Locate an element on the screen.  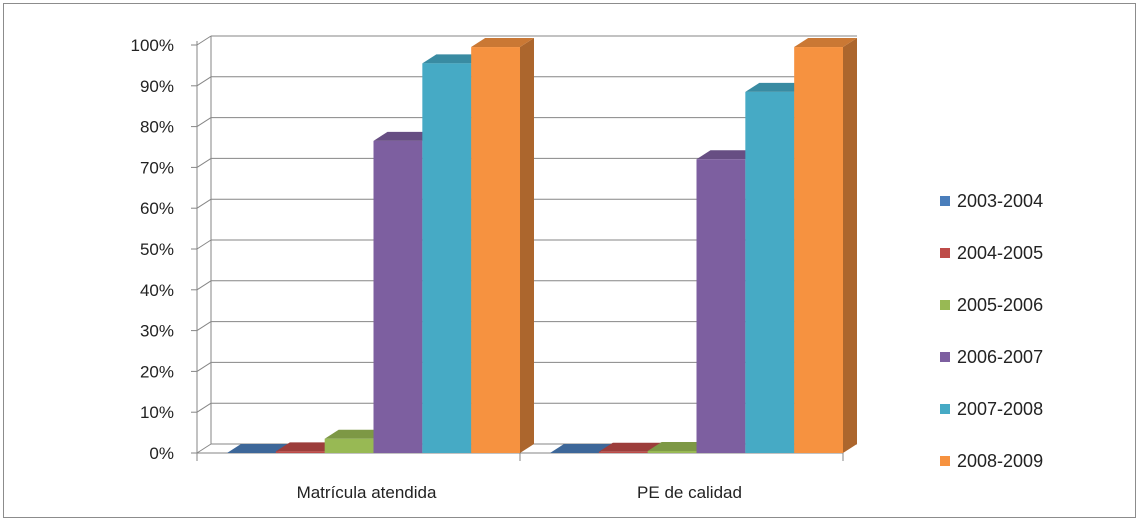
x-axis-ticks: Matrícula atendida PE de calidad is located at coordinates (519, 492).